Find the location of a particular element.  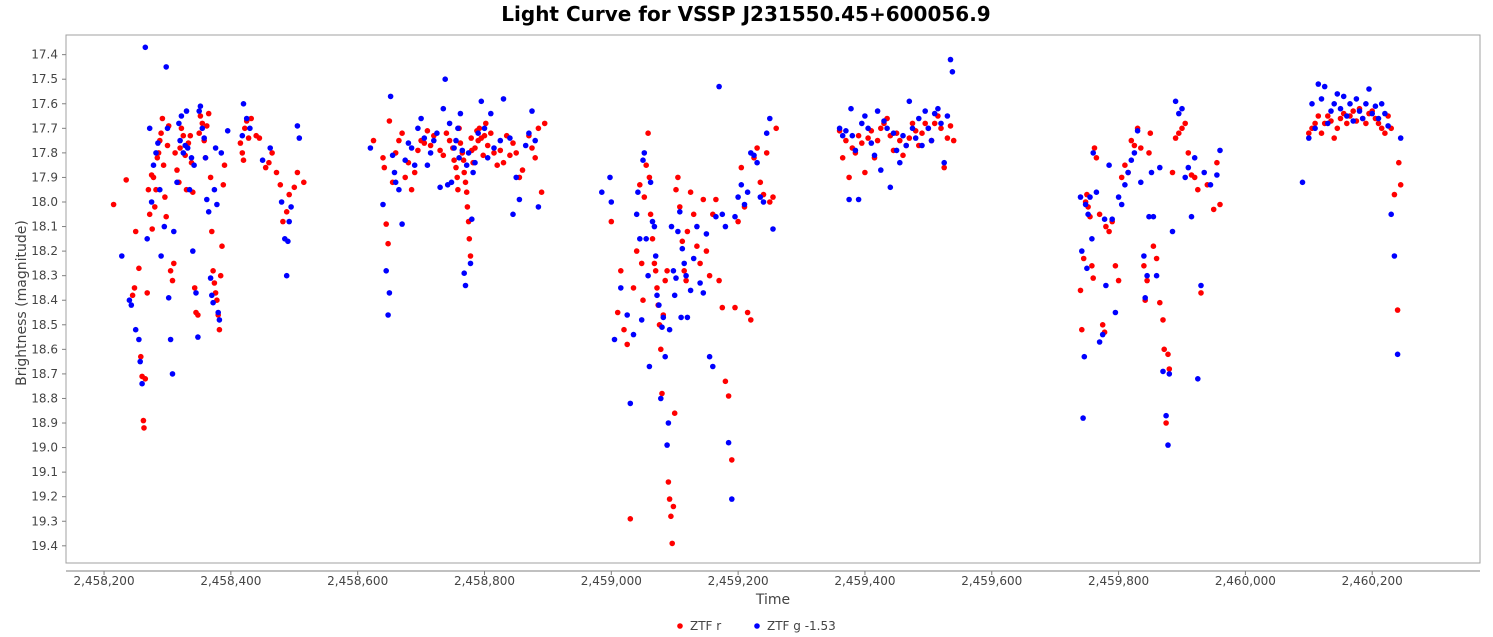

legend: ZTF r ZTF g -1.53 is located at coordinates (756, 626).